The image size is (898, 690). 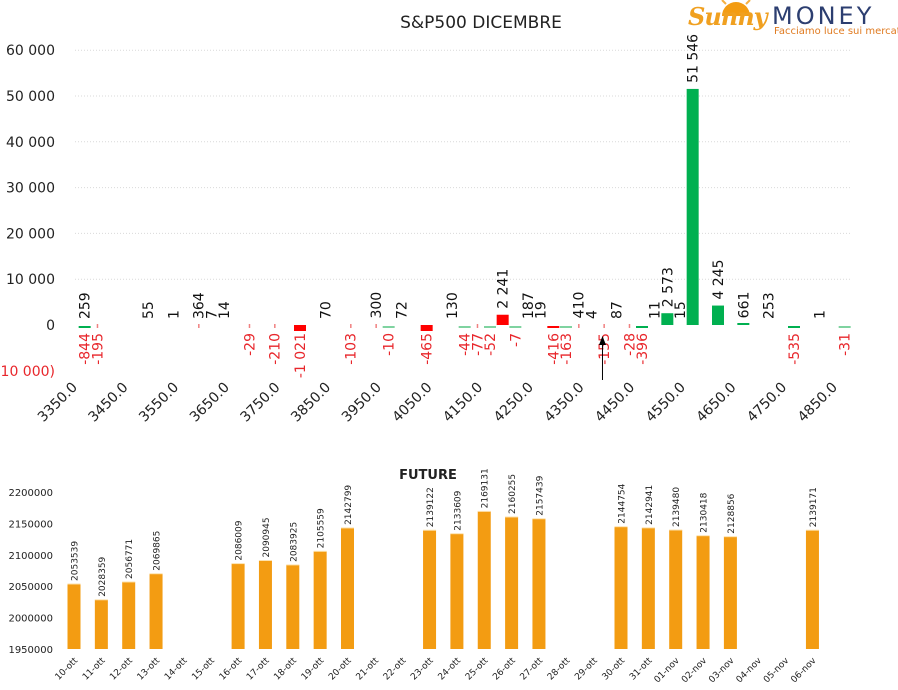 What do you see at coordinates (130, 559) in the screenshot?
I see `bar-data-label: 2056771` at bounding box center [130, 559].